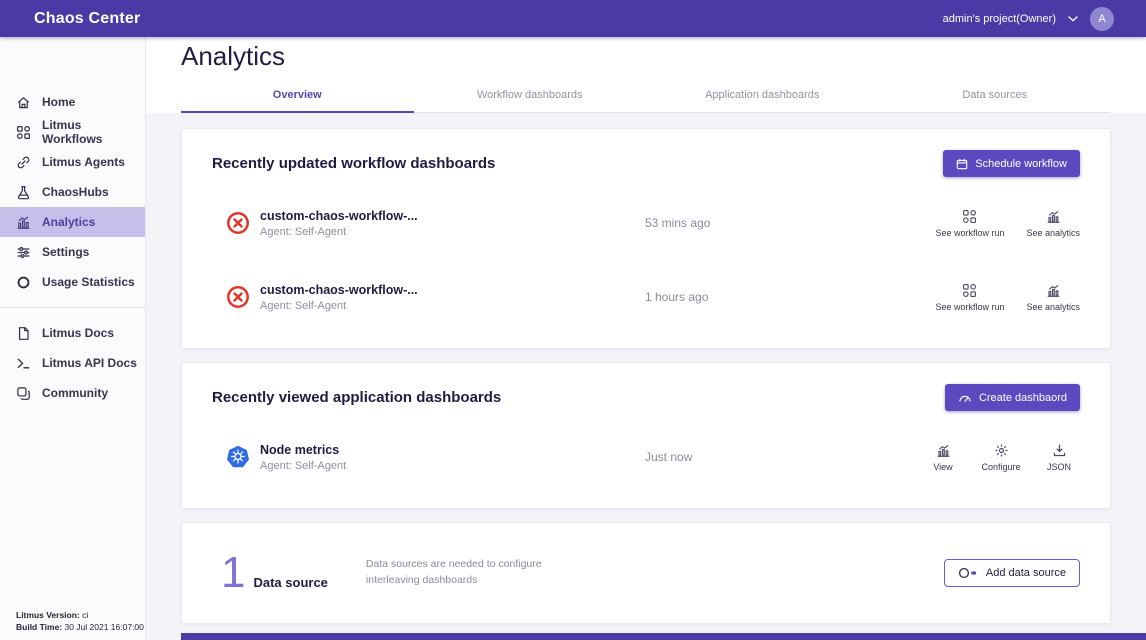  What do you see at coordinates (762, 95) in the screenshot?
I see `tab-application-dashboards: Application dashboards` at bounding box center [762, 95].